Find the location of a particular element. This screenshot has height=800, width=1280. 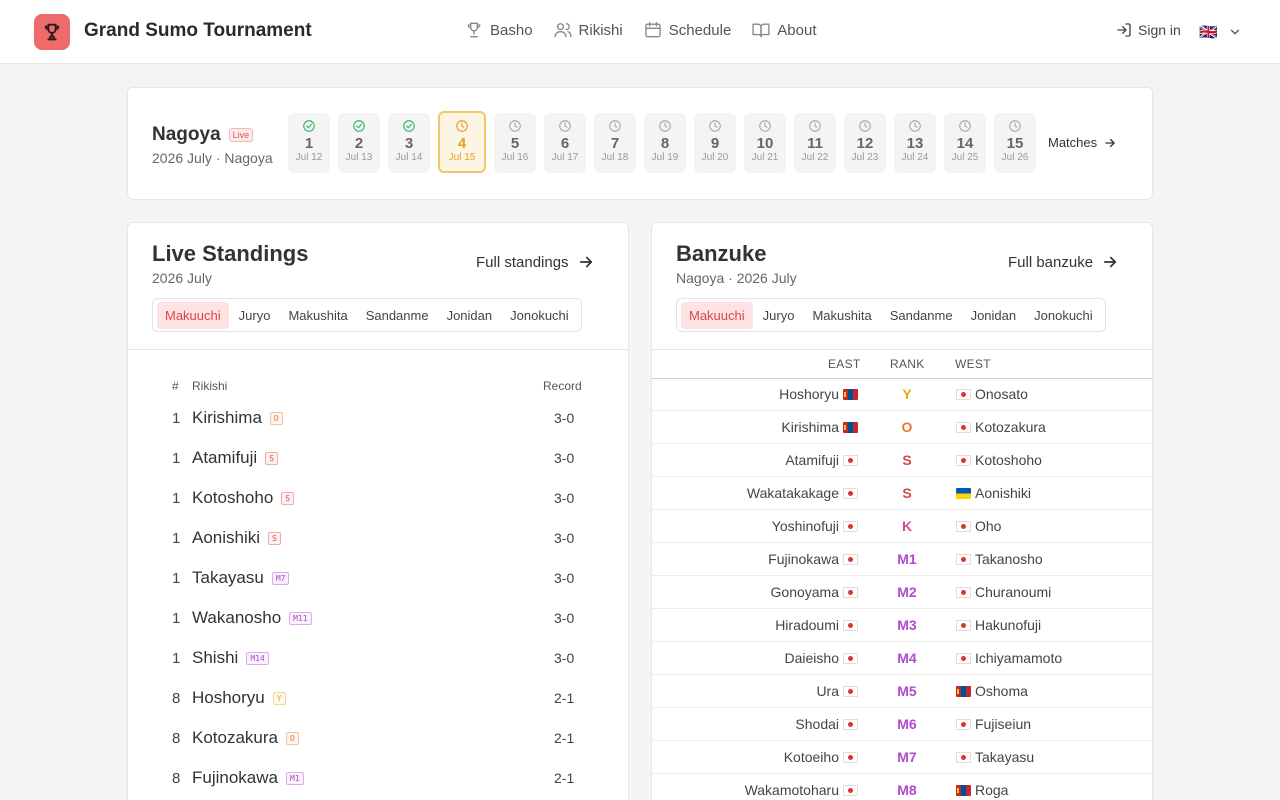

day-number: 15 is located at coordinates (1015, 143).